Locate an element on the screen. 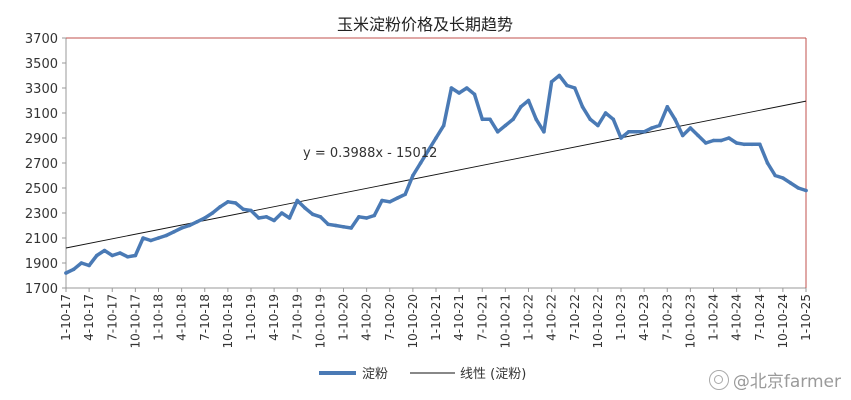 The width and height of the screenshot is (851, 400). x-tick-label: 4-10-21 is located at coordinates (459, 317).